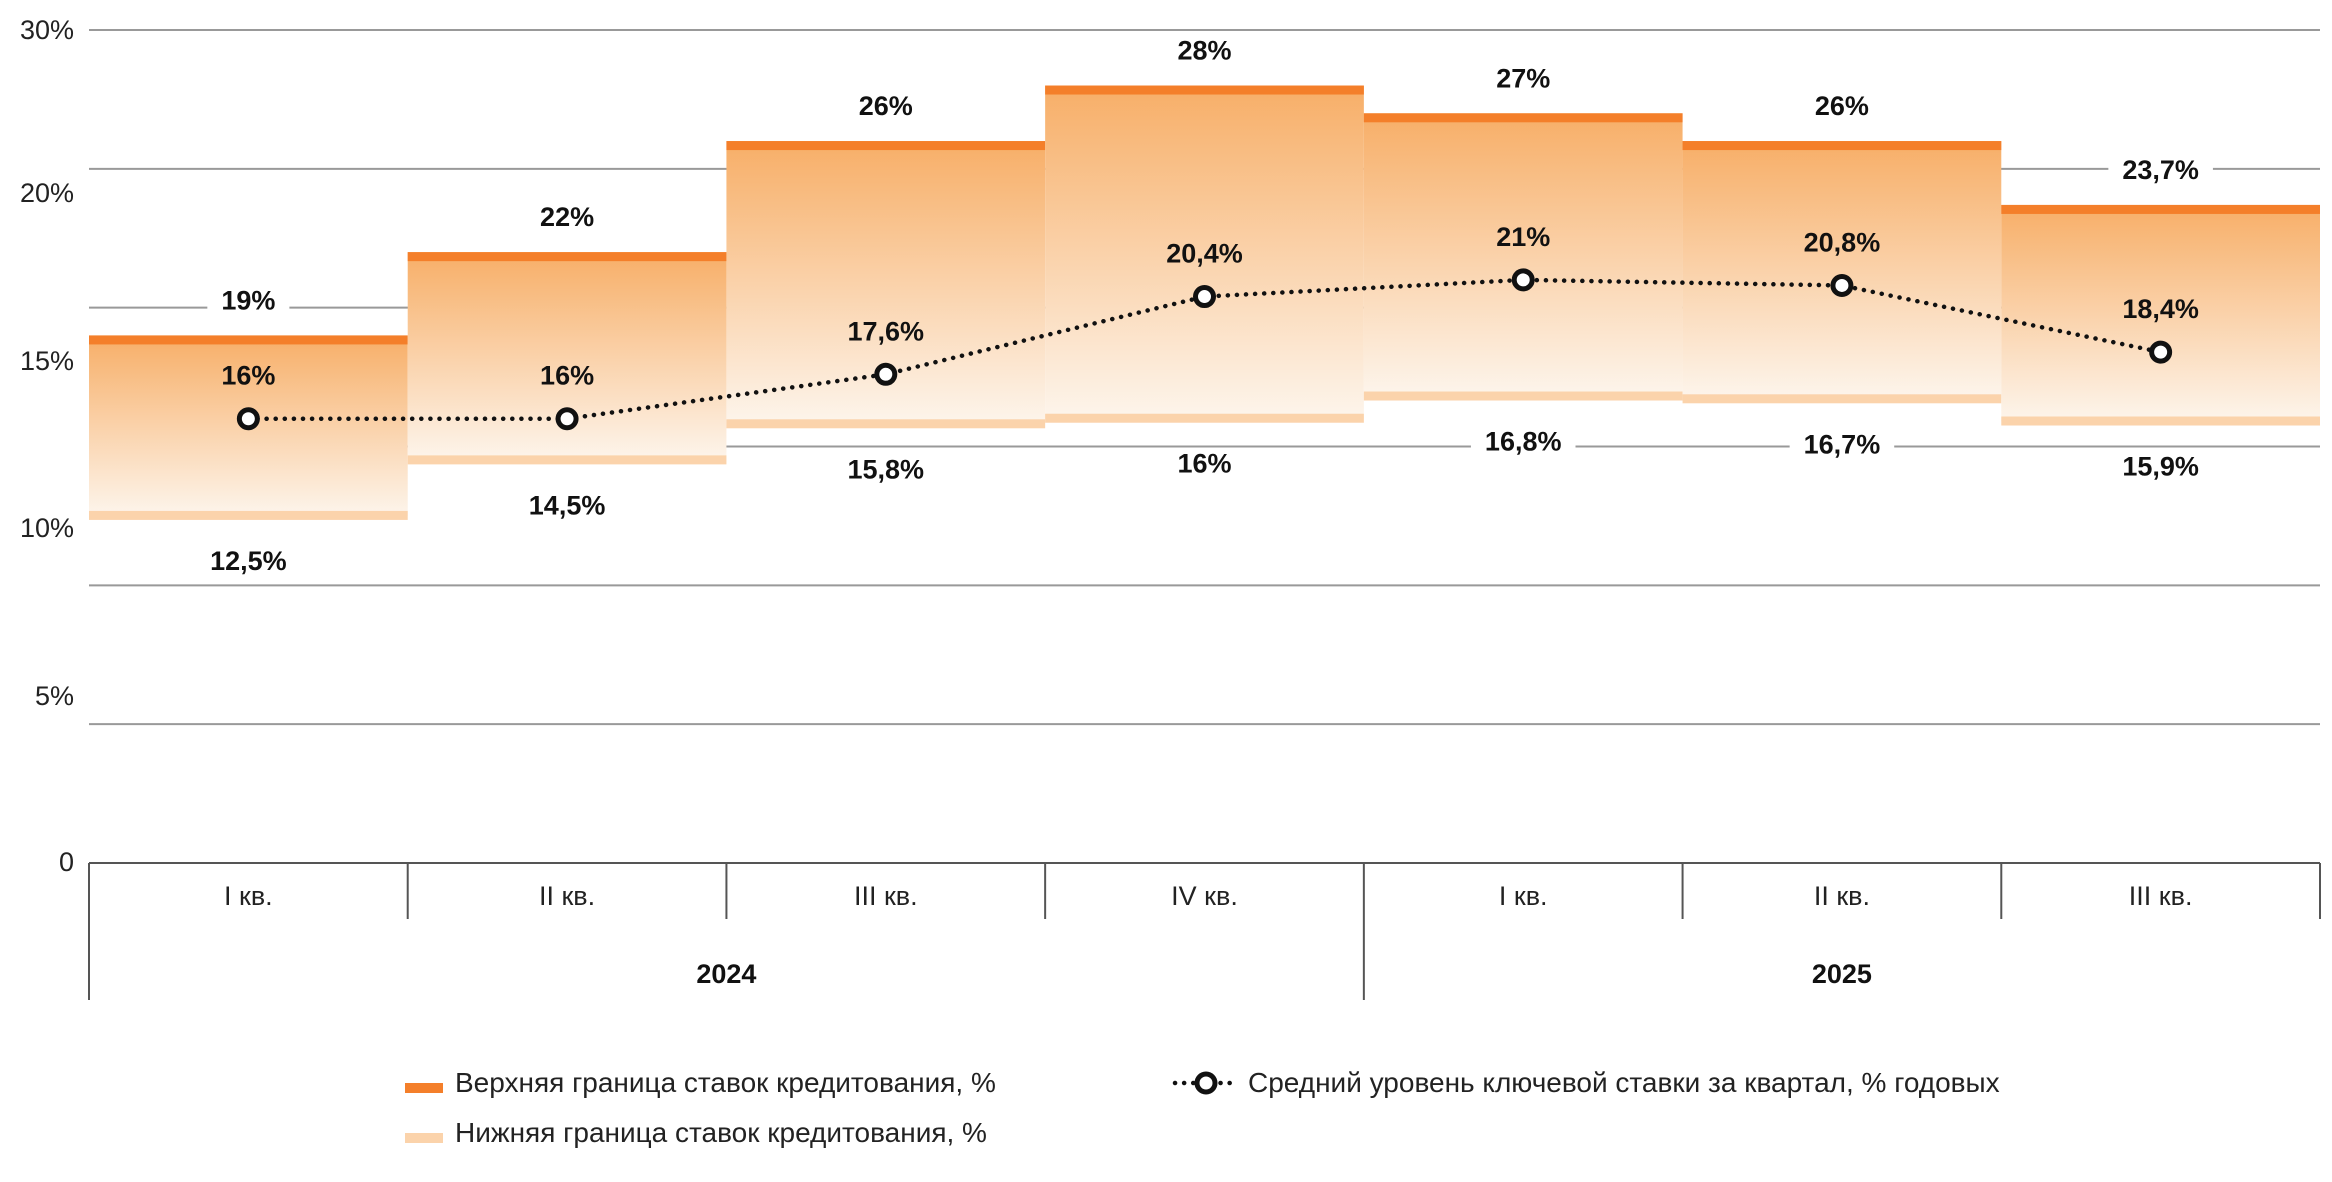 The image size is (2332, 1182). I want to click on upper-bound-label: 27%, so click(1523, 78).